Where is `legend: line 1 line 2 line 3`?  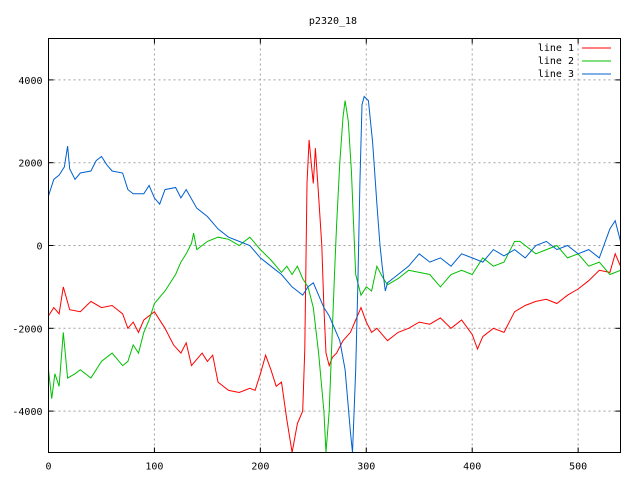 legend: line 1 line 2 line 3 is located at coordinates (574, 61).